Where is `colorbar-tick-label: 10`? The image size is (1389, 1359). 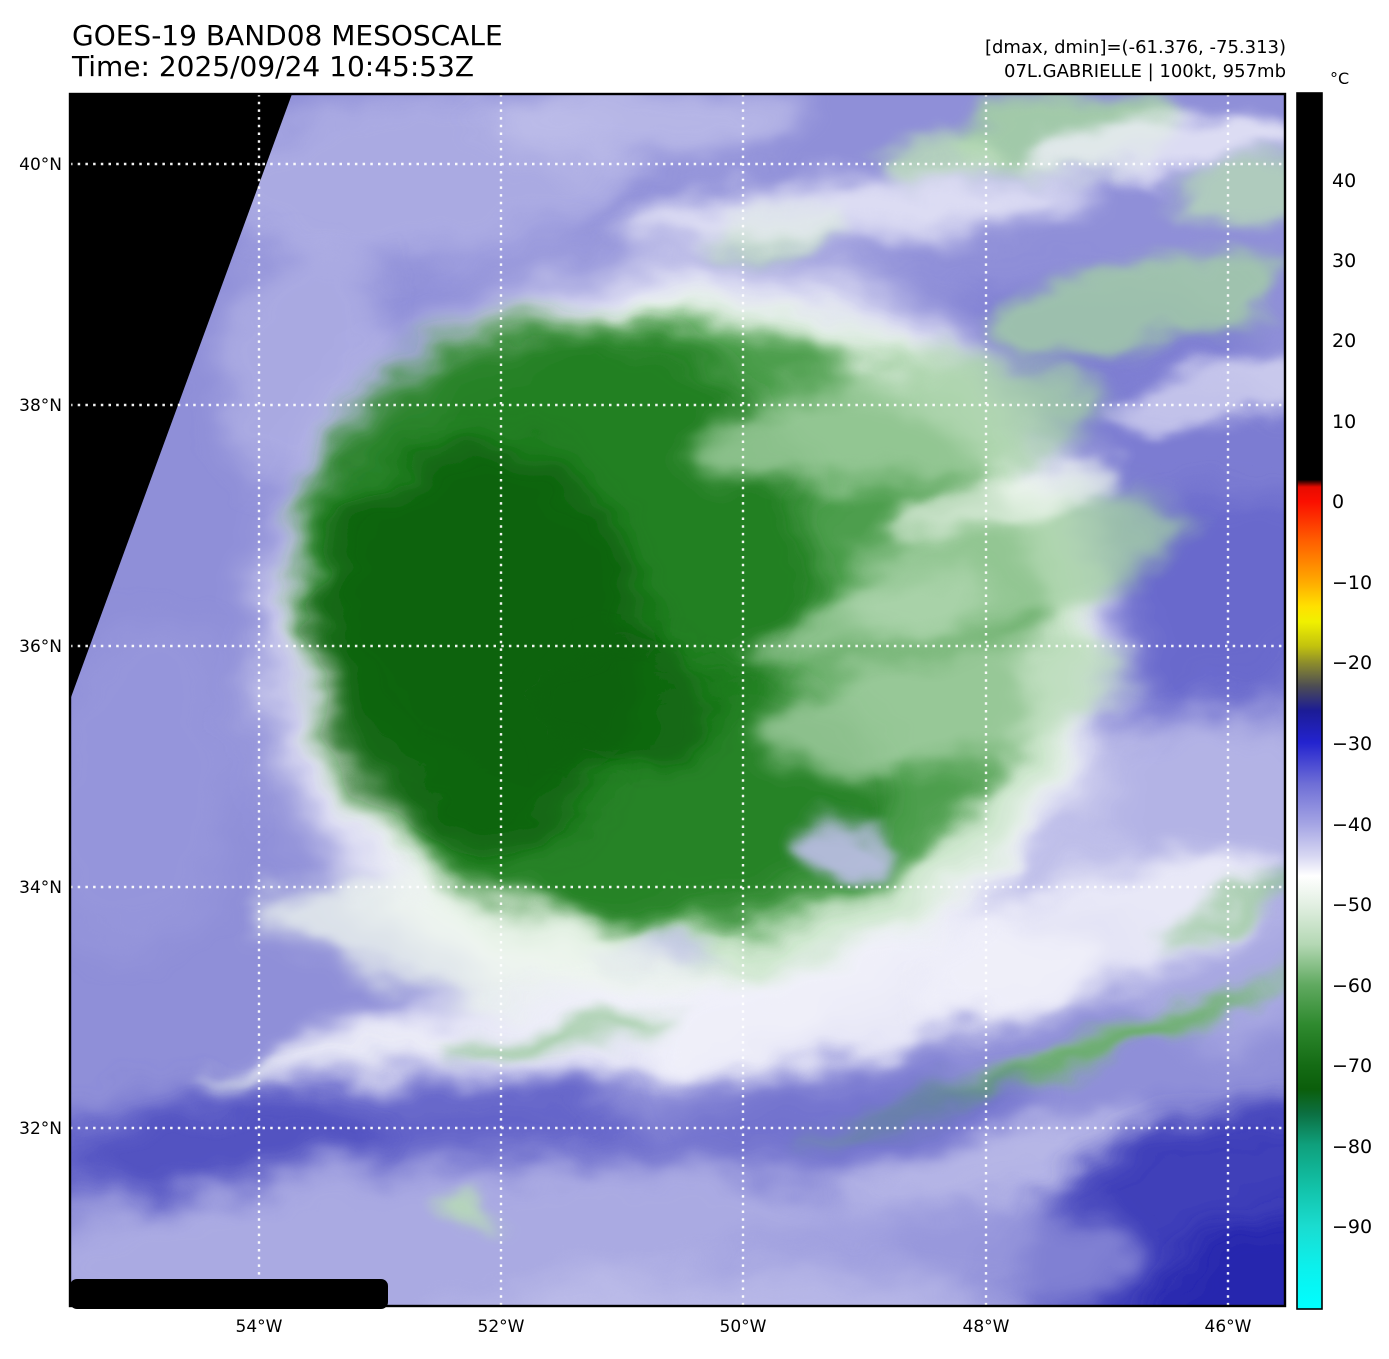 colorbar-tick-label: 10 is located at coordinates (1344, 422).